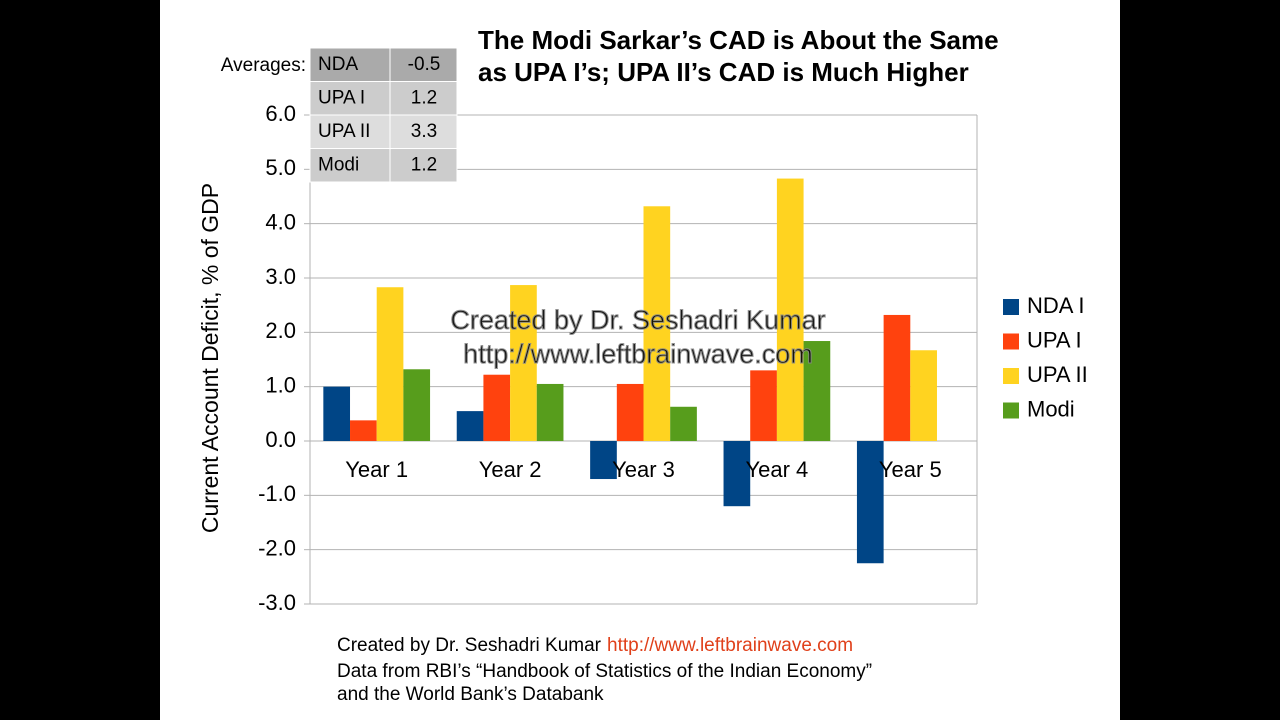 This screenshot has height=720, width=1280. I want to click on y-tick-label: 0.0, so click(280, 439).